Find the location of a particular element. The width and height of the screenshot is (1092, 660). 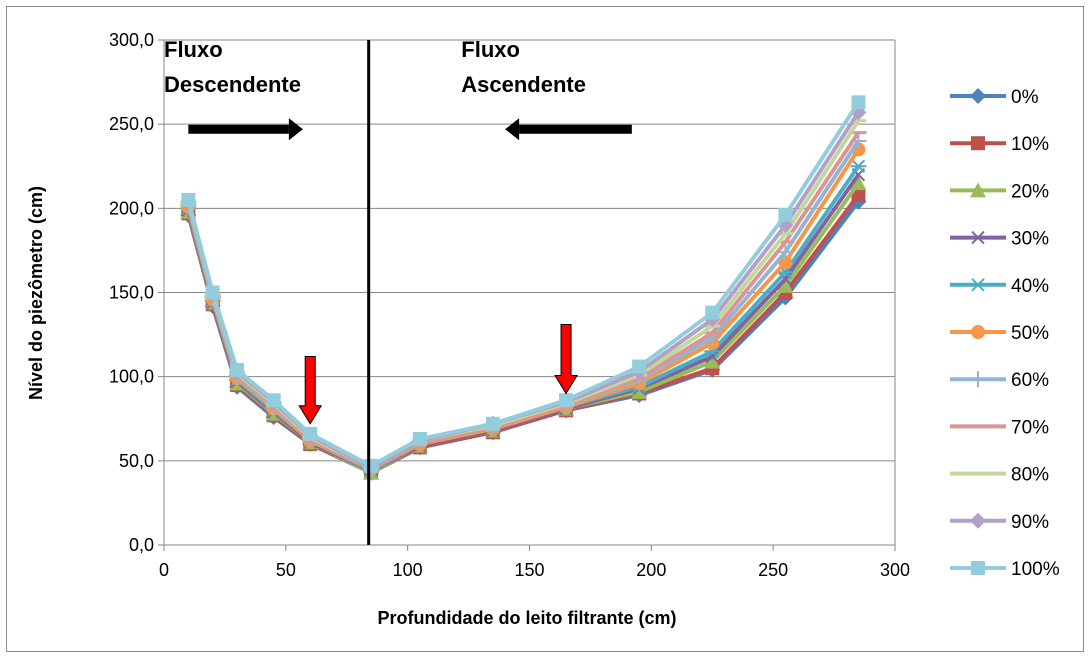

flow-annotation: Descendente is located at coordinates (232, 84).